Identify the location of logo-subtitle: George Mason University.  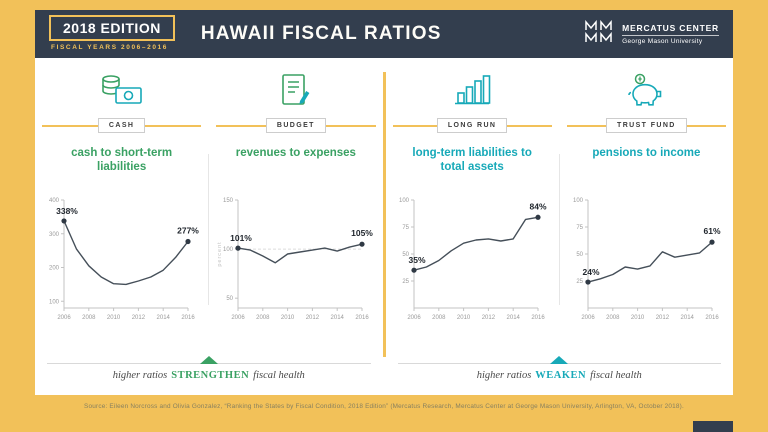
(662, 41).